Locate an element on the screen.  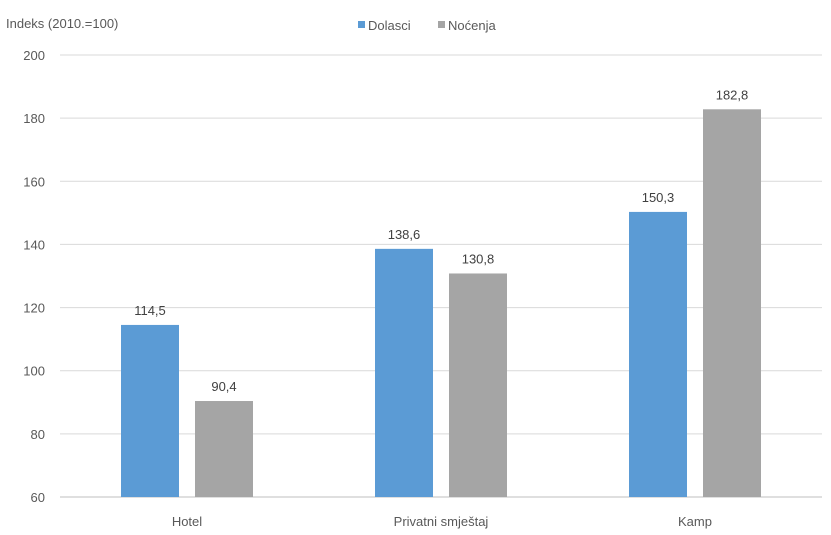
data-label: 130,8 is located at coordinates (478, 258).